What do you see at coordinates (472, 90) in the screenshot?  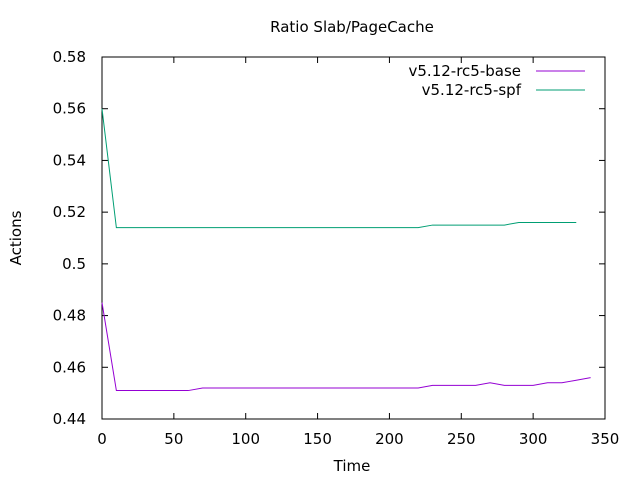 I see `legend-label: v5.12-rc5-spf` at bounding box center [472, 90].